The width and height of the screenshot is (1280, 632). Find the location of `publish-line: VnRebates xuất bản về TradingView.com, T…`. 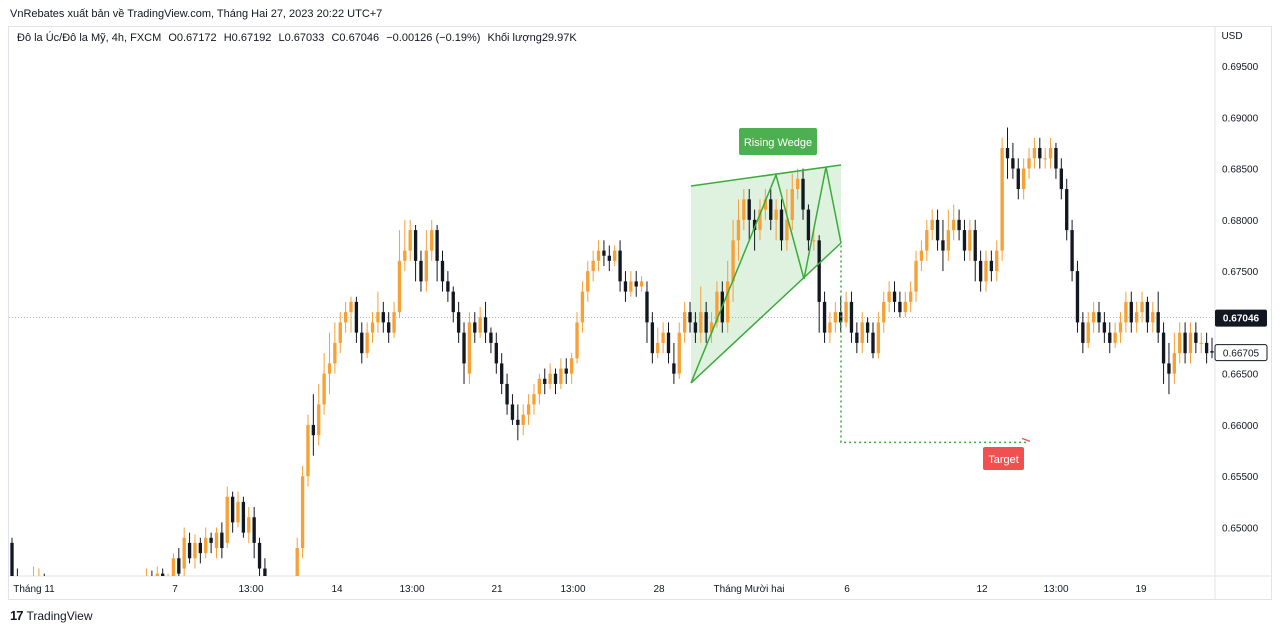

publish-line: VnRebates xuất bản về TradingView.com, T… is located at coordinates (196, 14).